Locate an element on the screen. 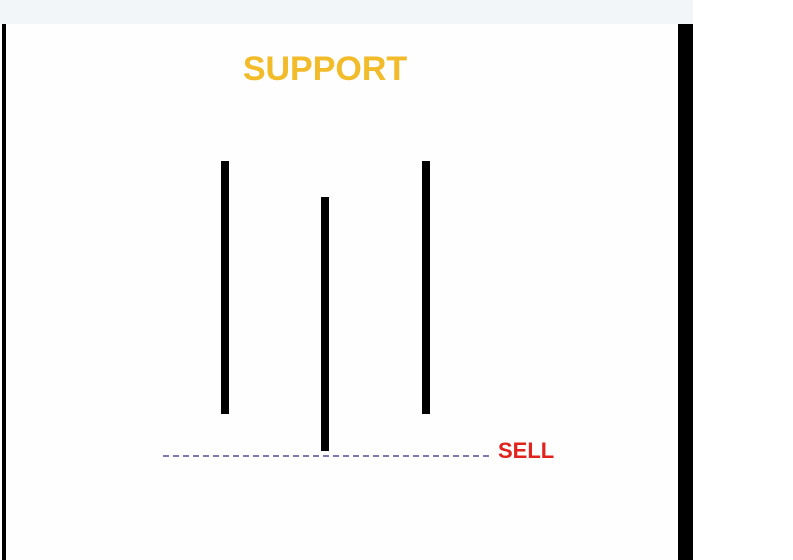 Image resolution: width=793 pixels, height=560 pixels. right-border is located at coordinates (685, 292).